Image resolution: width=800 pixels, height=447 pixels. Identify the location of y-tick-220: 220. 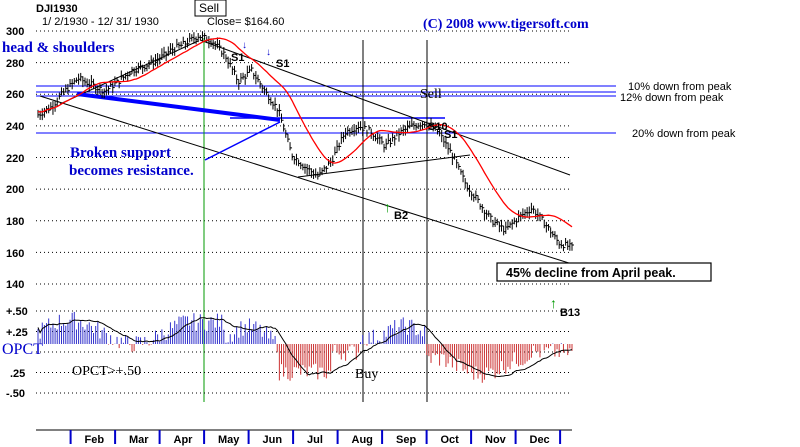
(15, 159).